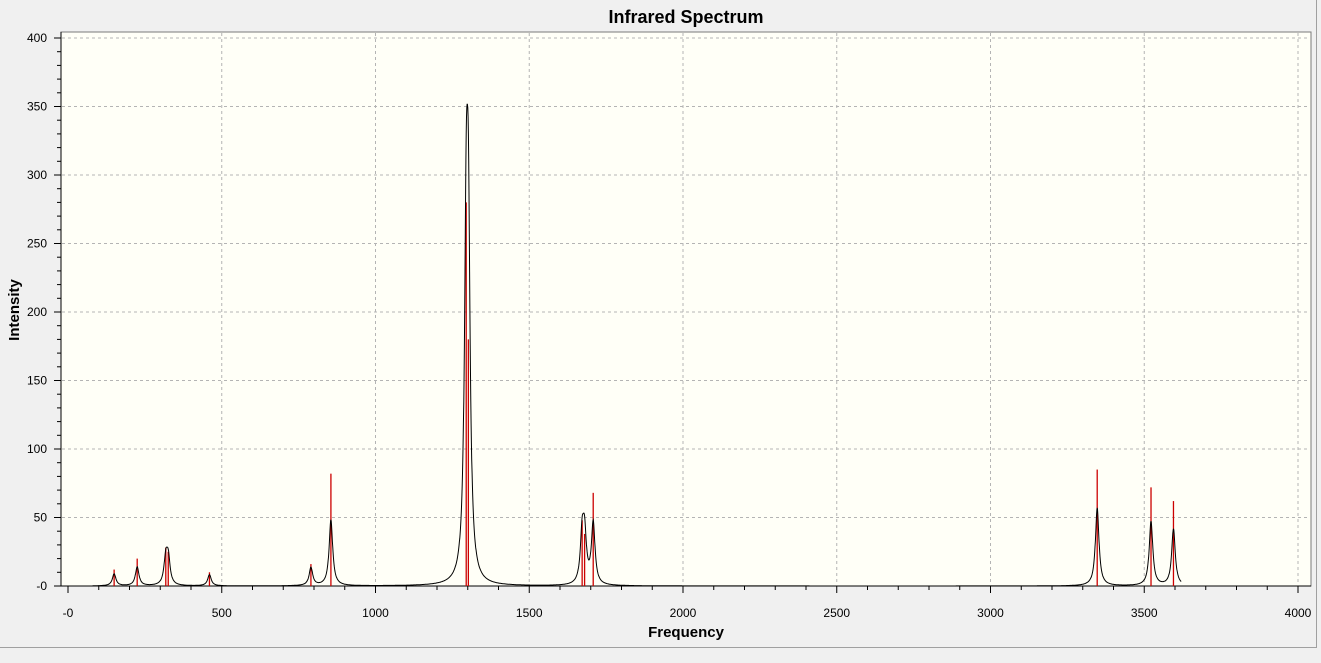 The image size is (1321, 663). I want to click on x-tick-label: 2500, so click(836, 613).